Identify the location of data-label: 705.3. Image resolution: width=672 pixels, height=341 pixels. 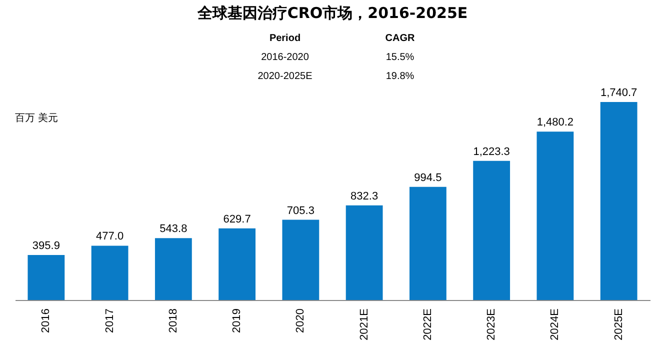
(300, 210).